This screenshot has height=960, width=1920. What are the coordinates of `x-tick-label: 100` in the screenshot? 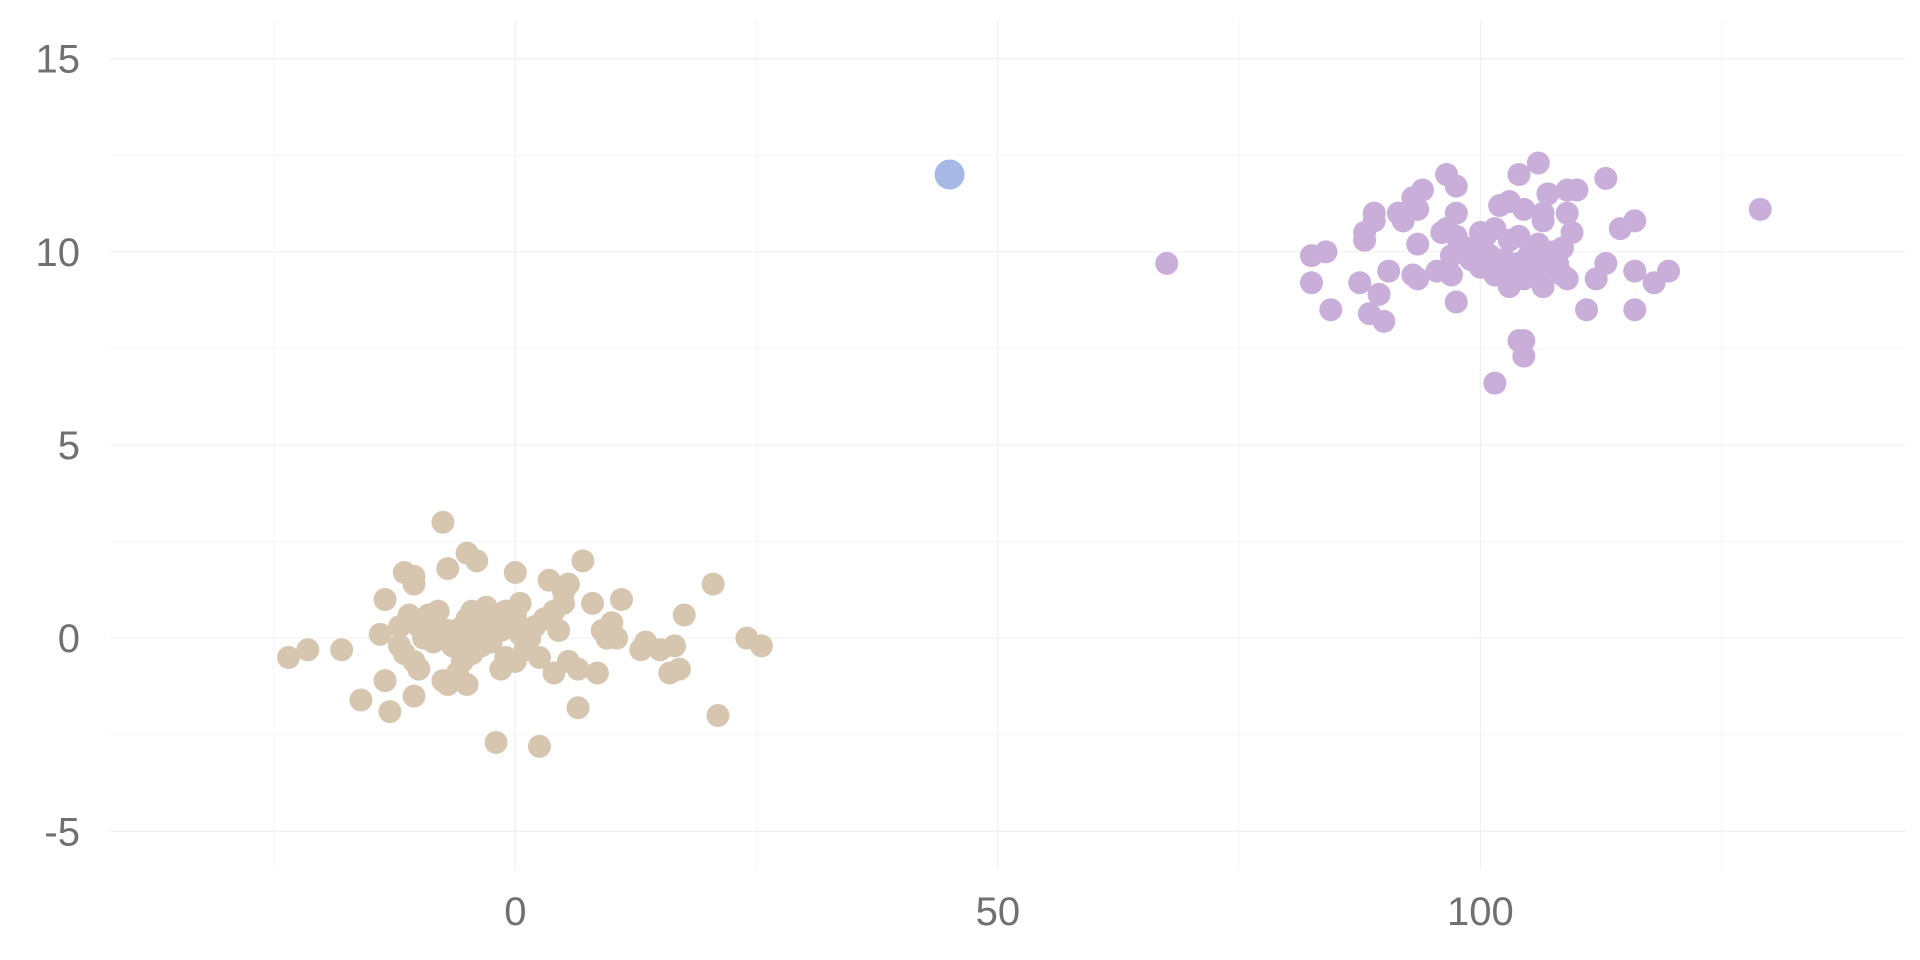 It's located at (1480, 912).